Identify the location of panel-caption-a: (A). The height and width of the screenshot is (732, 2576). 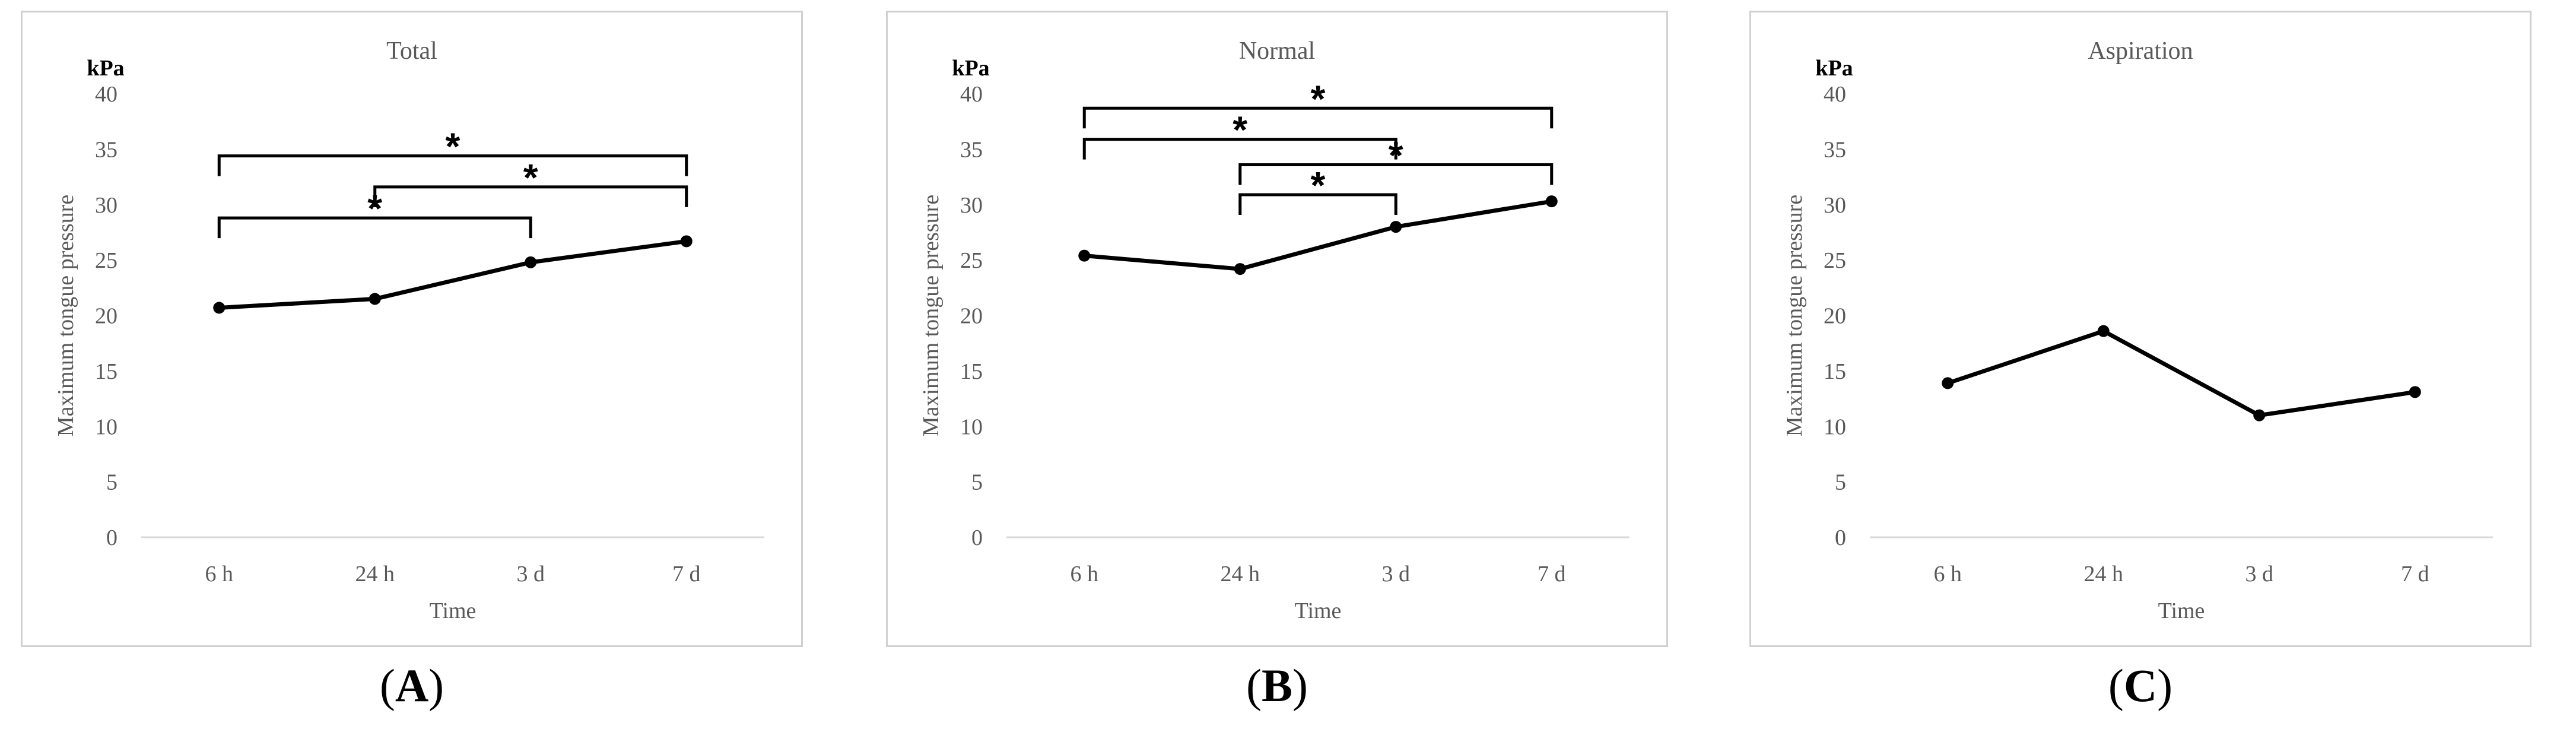
(411, 685).